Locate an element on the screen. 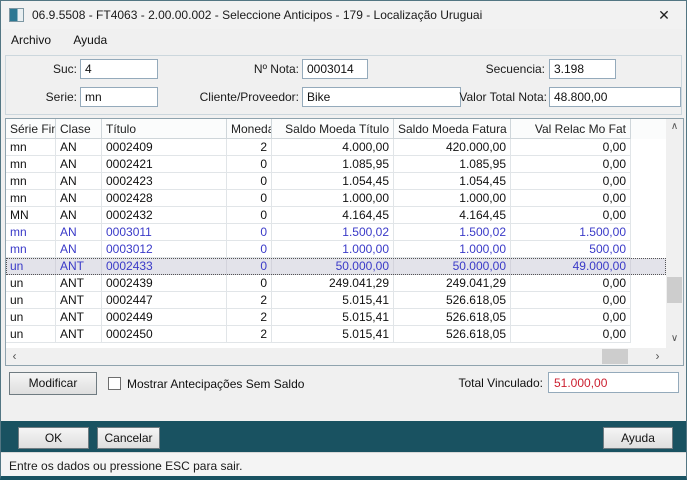 The width and height of the screenshot is (687, 480). table-cell: 0003012 is located at coordinates (164, 249).